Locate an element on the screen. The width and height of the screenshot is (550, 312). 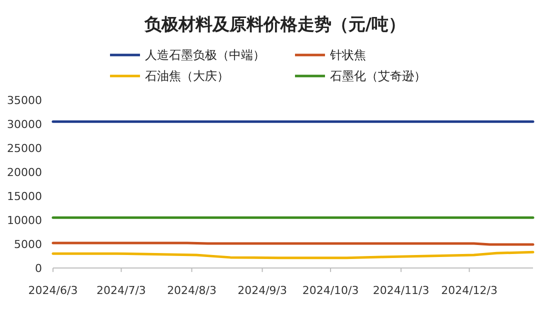
y-tick-label: 25000 is located at coordinates (24, 148).